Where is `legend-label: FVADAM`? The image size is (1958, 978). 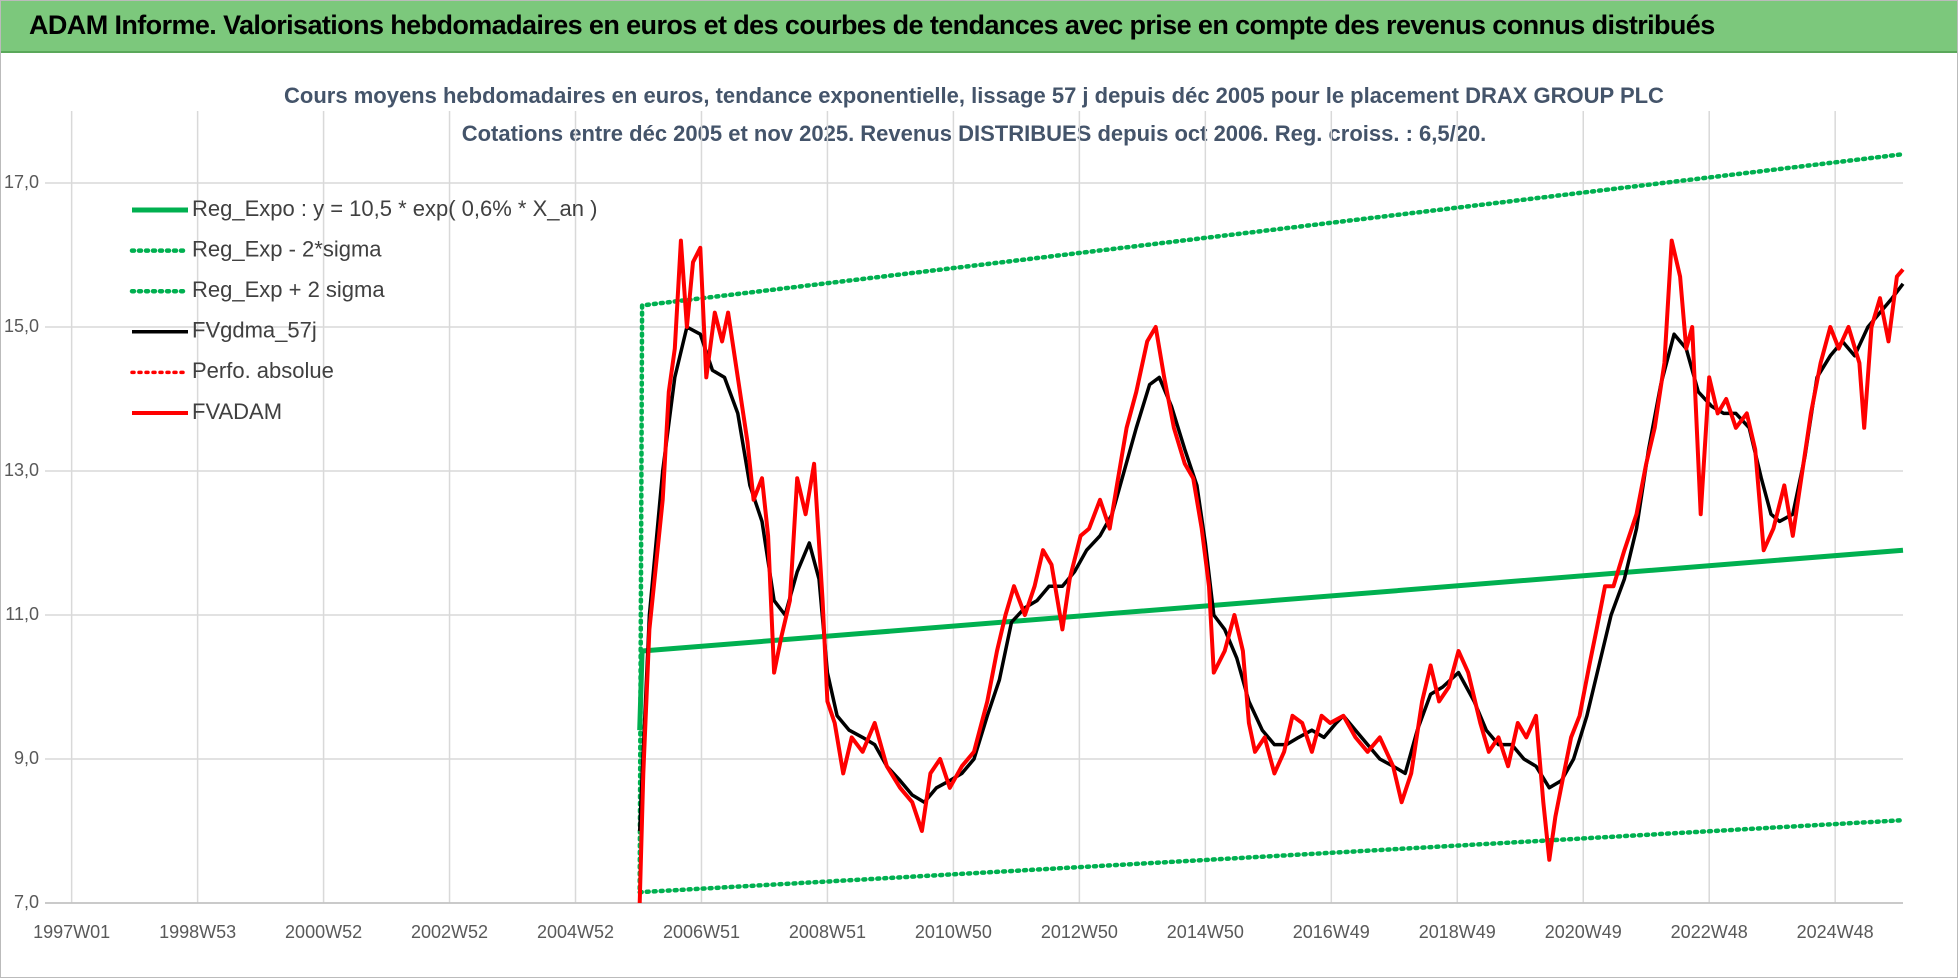
legend-label: FVADAM is located at coordinates (237, 411).